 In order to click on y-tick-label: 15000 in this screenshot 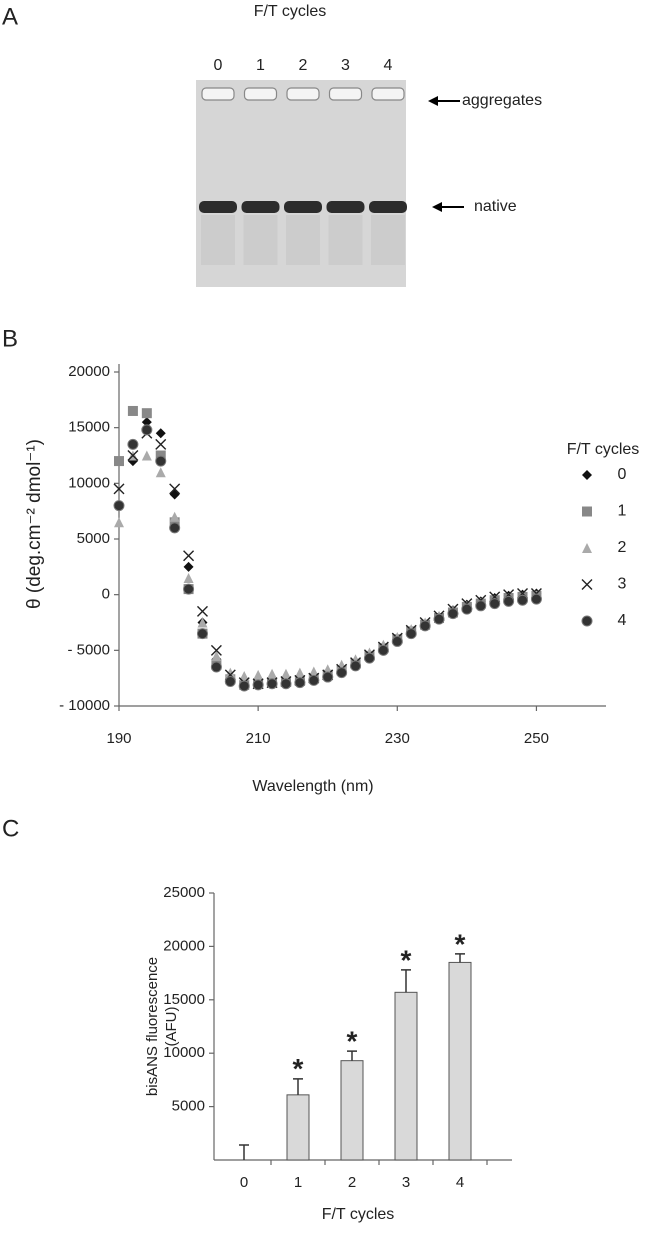, I will do `click(184, 999)`.